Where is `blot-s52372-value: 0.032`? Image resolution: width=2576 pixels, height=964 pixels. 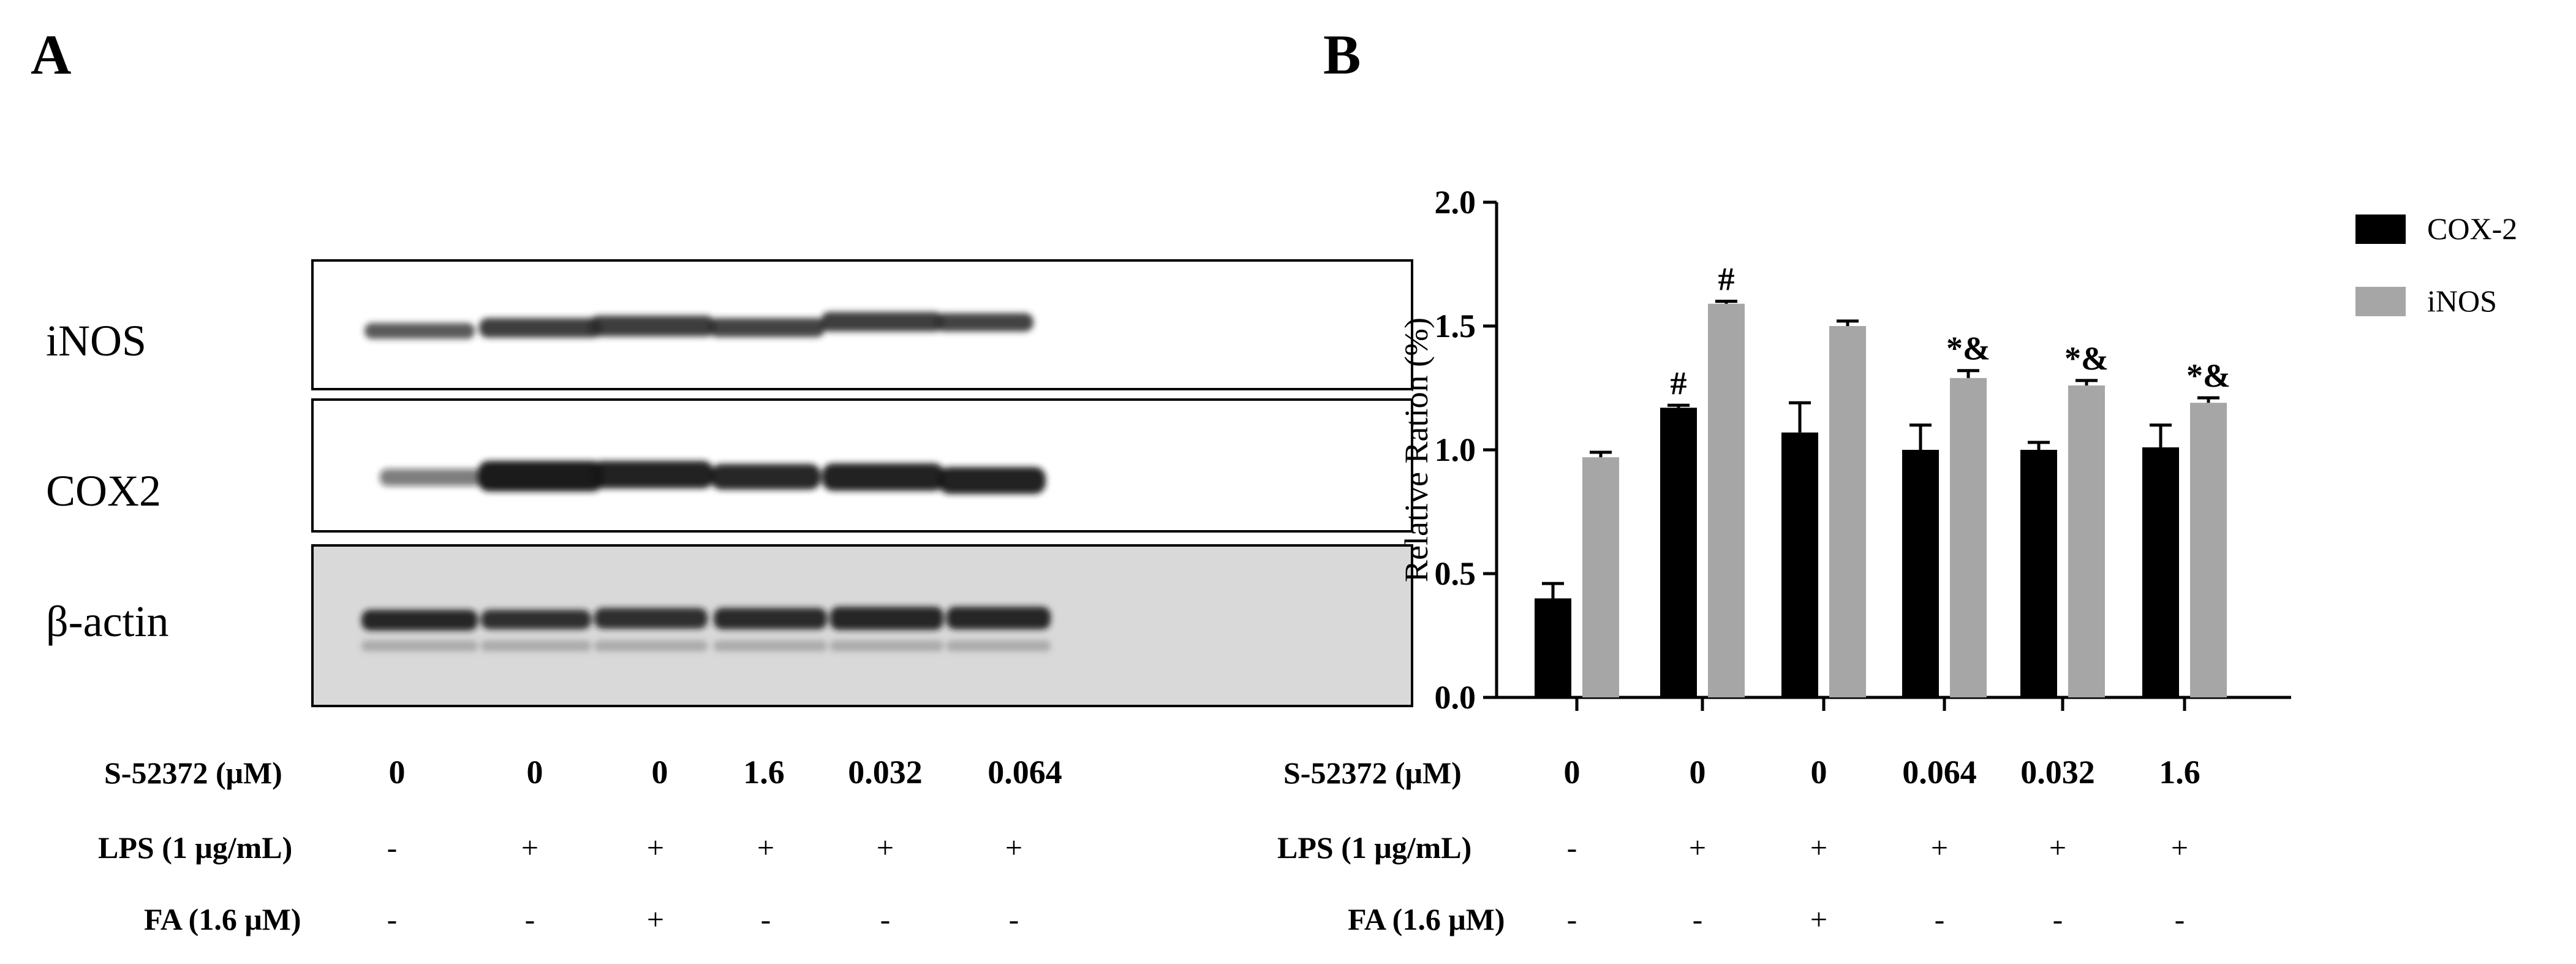
blot-s52372-value: 0.032 is located at coordinates (885, 772).